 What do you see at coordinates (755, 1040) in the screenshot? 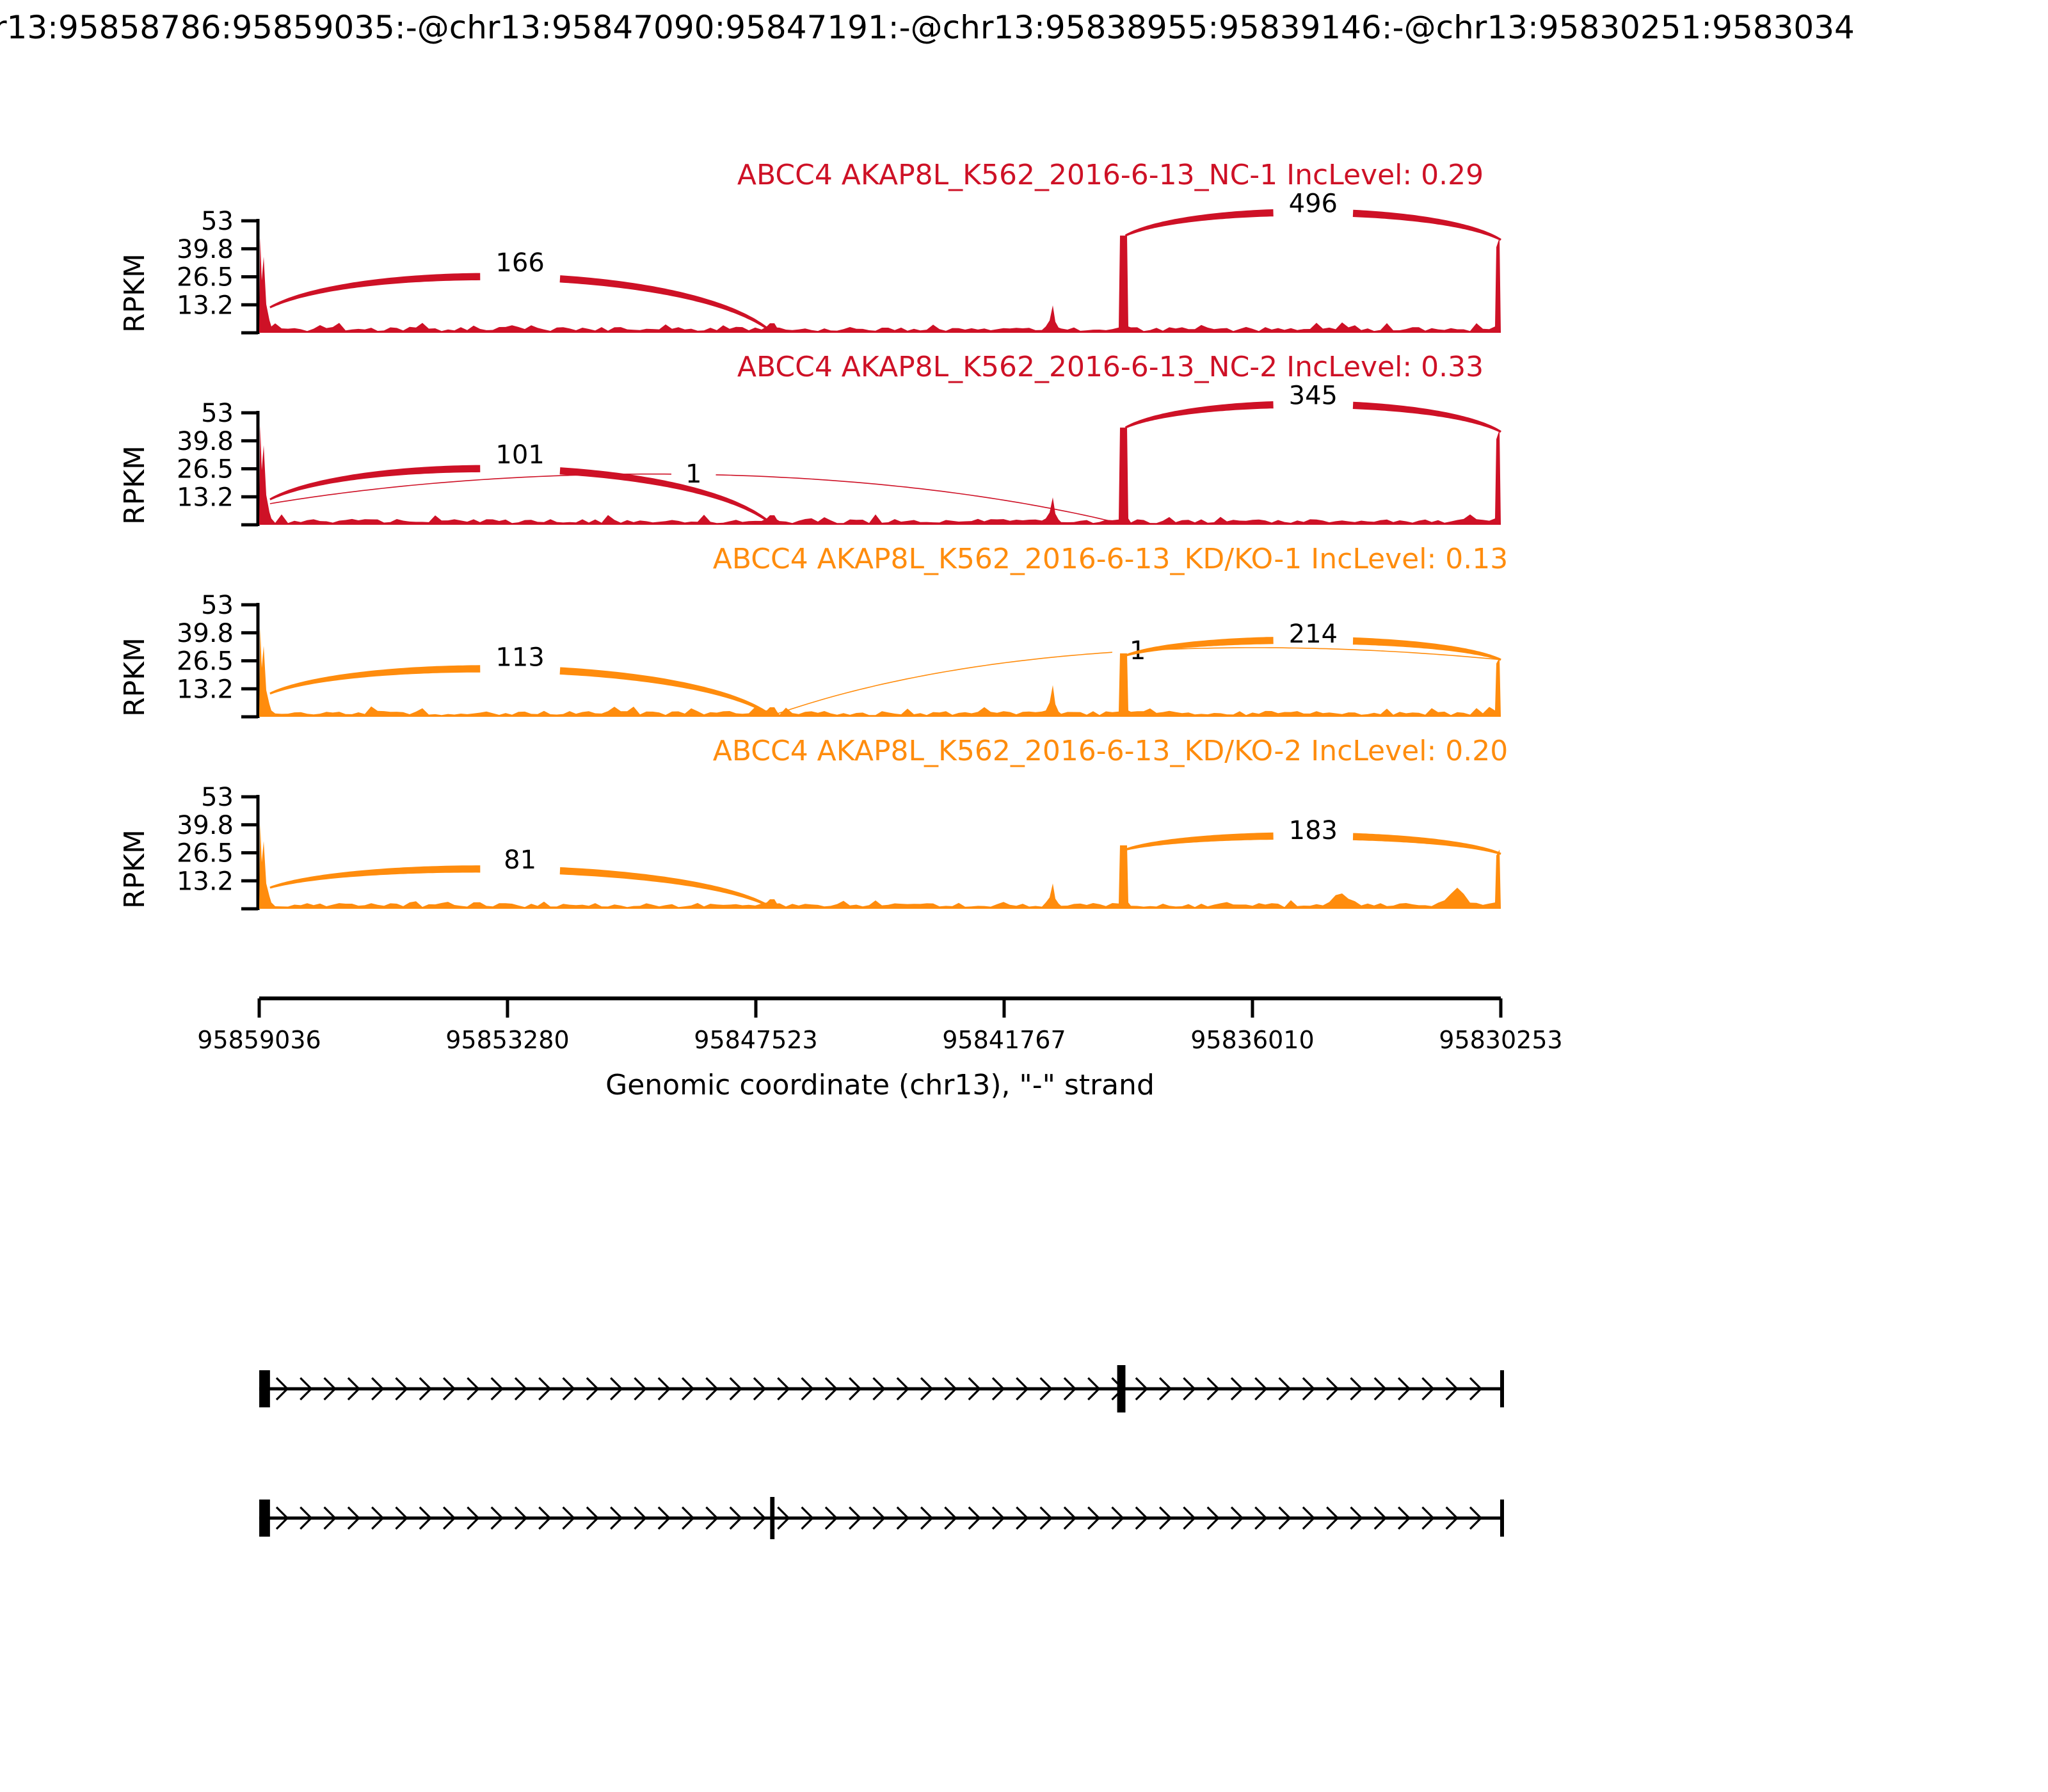
I see `x-axis-tick-label: 95847523` at bounding box center [755, 1040].